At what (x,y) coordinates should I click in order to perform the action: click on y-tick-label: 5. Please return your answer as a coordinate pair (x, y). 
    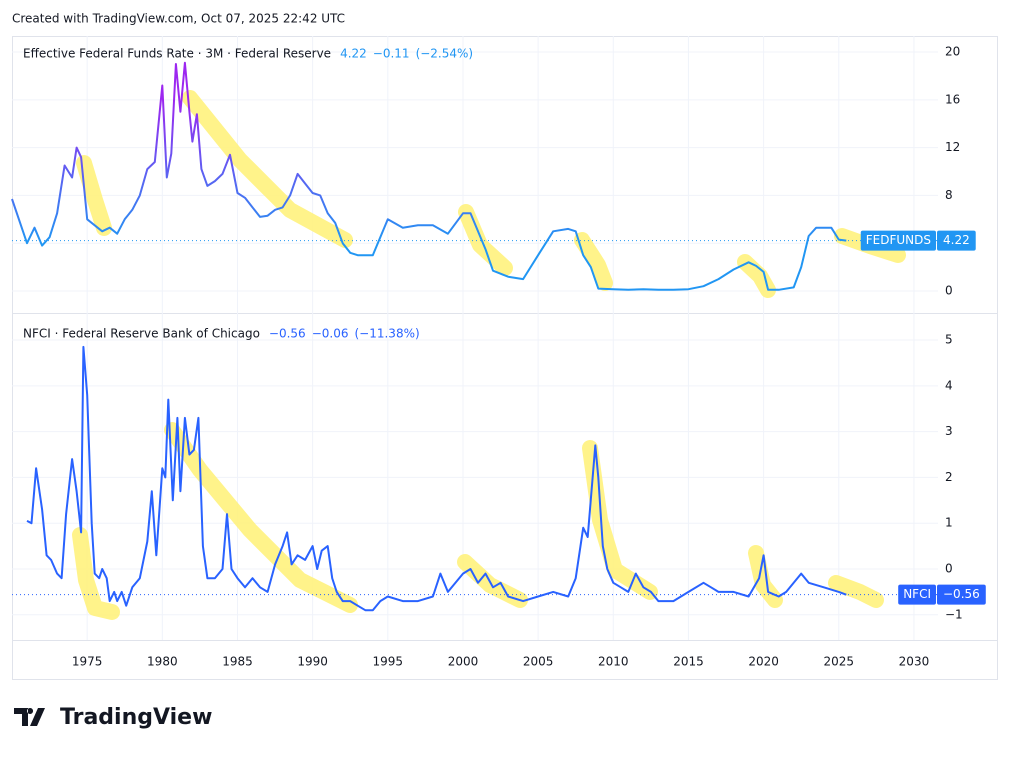
    Looking at the image, I should click on (949, 340).